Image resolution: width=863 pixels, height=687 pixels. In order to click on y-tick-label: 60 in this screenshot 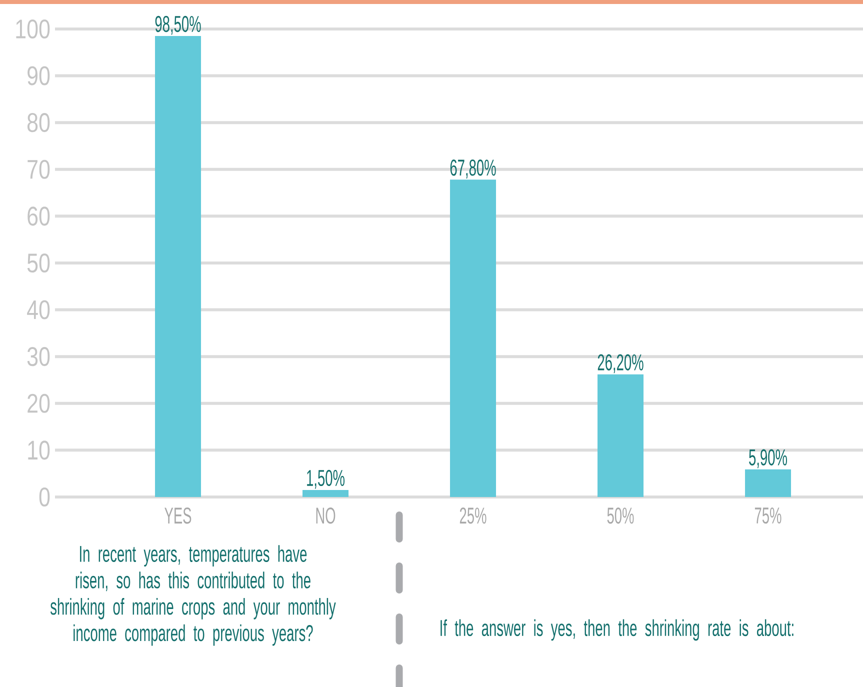, I will do `click(39, 216)`.